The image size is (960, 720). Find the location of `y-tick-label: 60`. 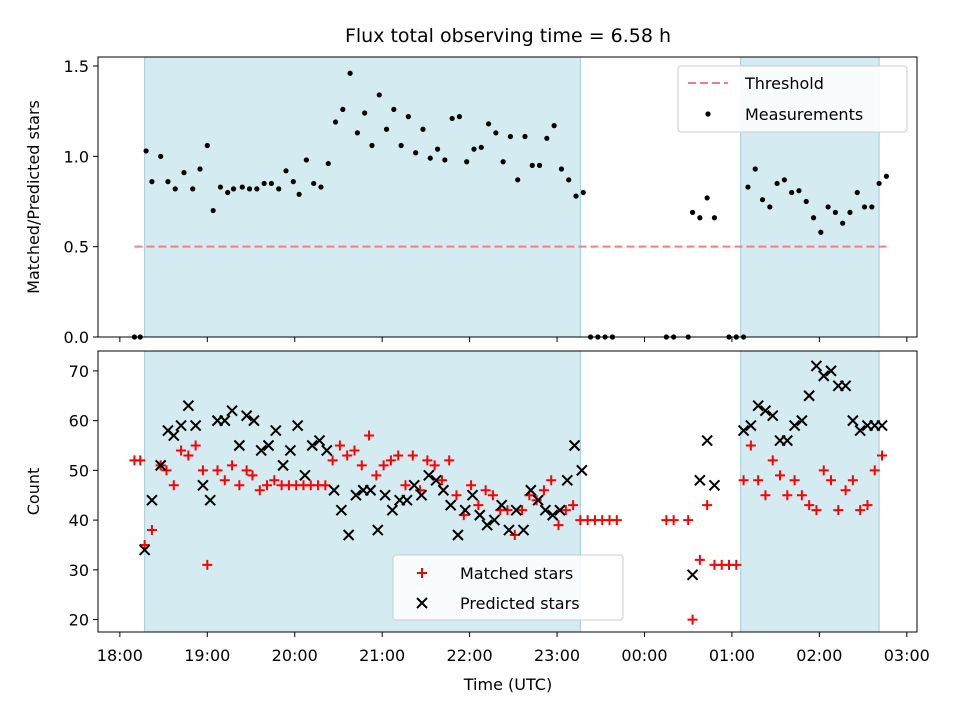

y-tick-label: 60 is located at coordinates (79, 421).